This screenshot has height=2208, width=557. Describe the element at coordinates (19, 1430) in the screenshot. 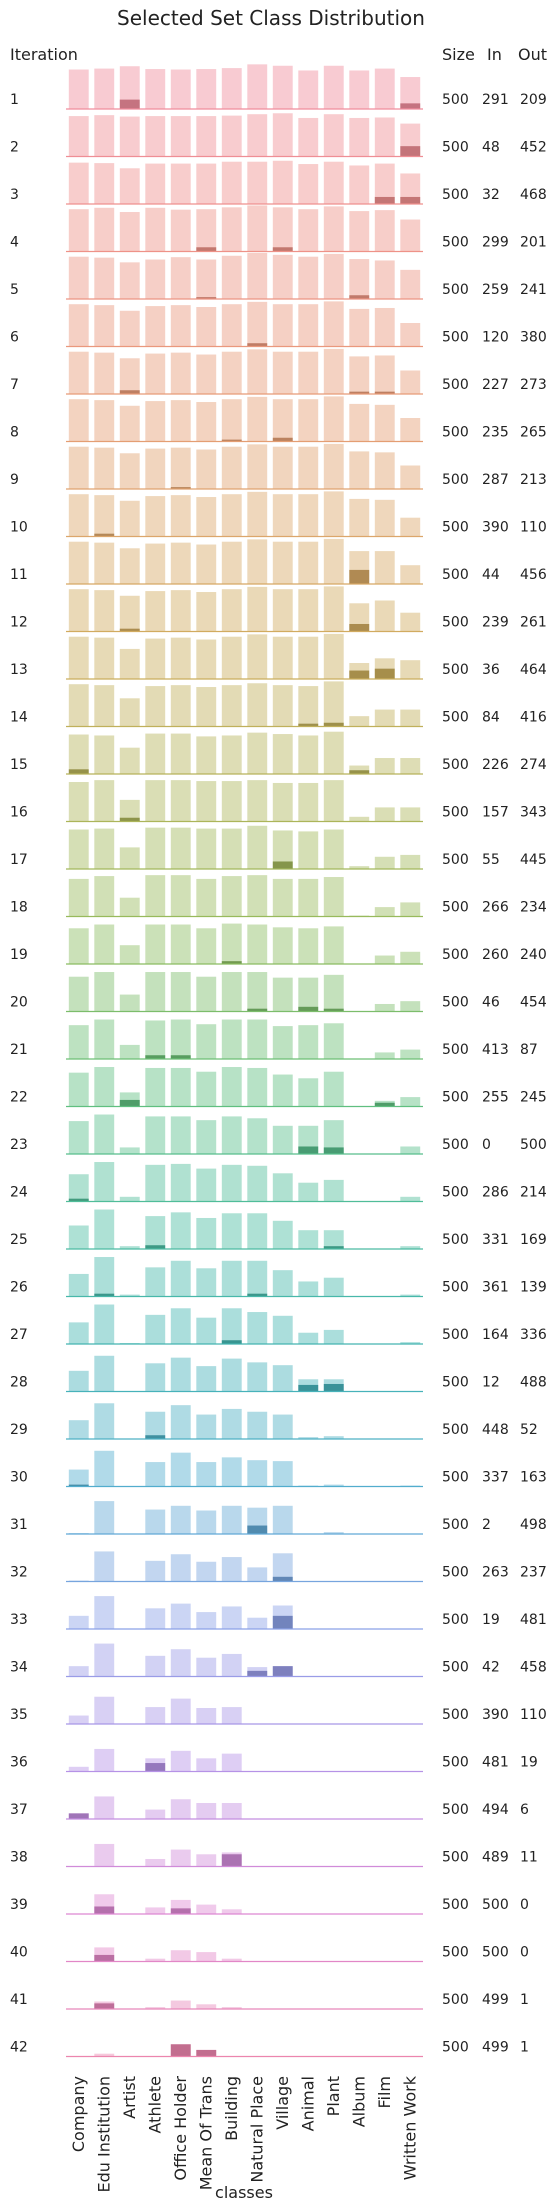

I see `iteration-label: 29` at that location.